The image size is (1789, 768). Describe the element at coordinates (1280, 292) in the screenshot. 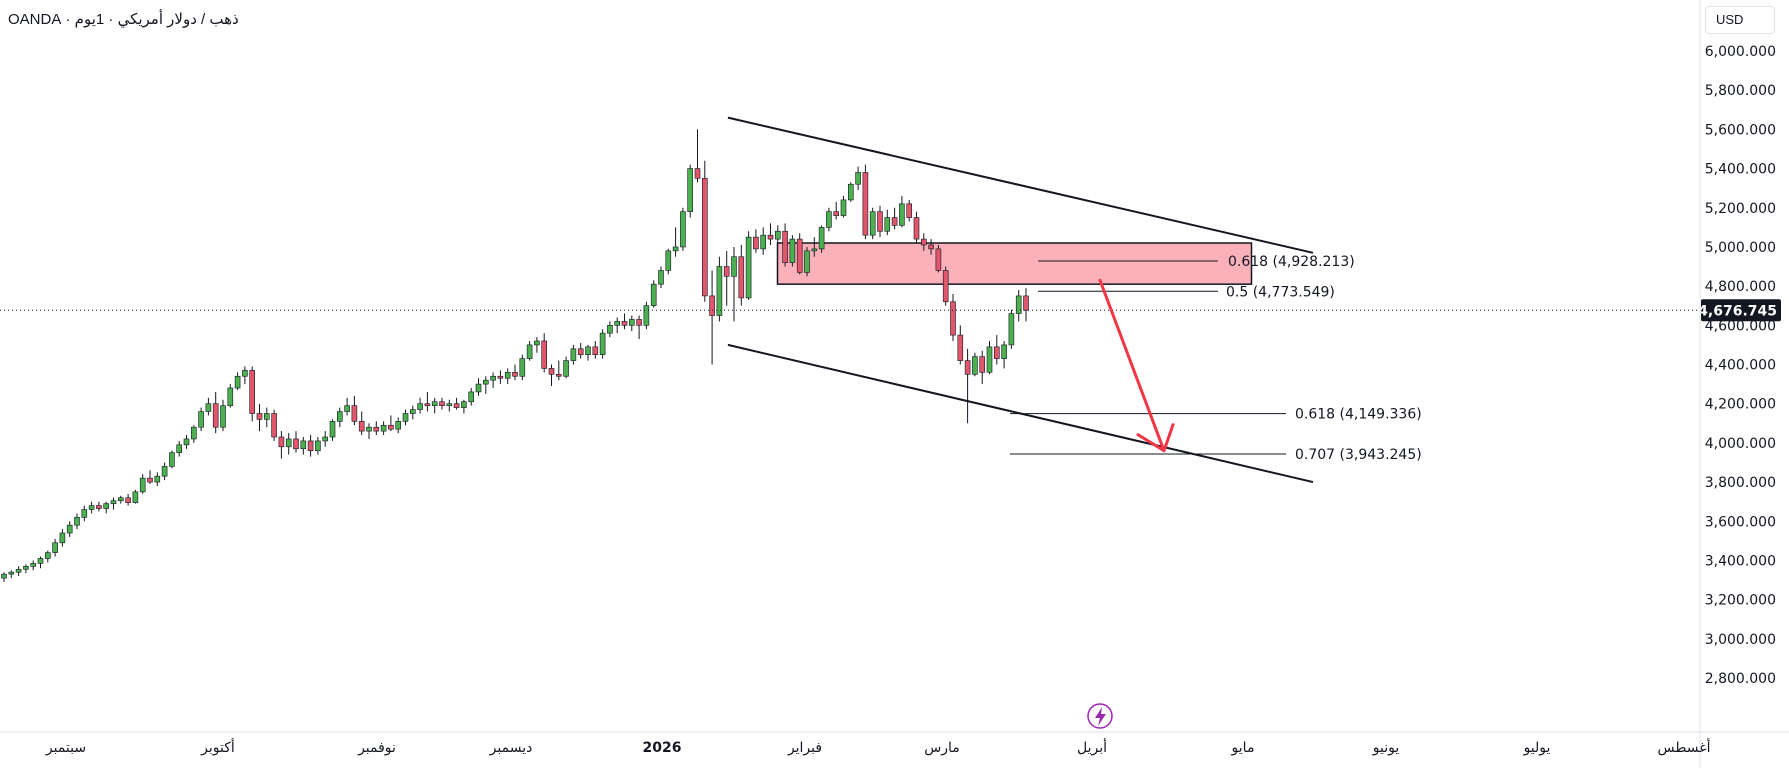

I see `fib-level-label: 0.5 (4,773.549)` at that location.